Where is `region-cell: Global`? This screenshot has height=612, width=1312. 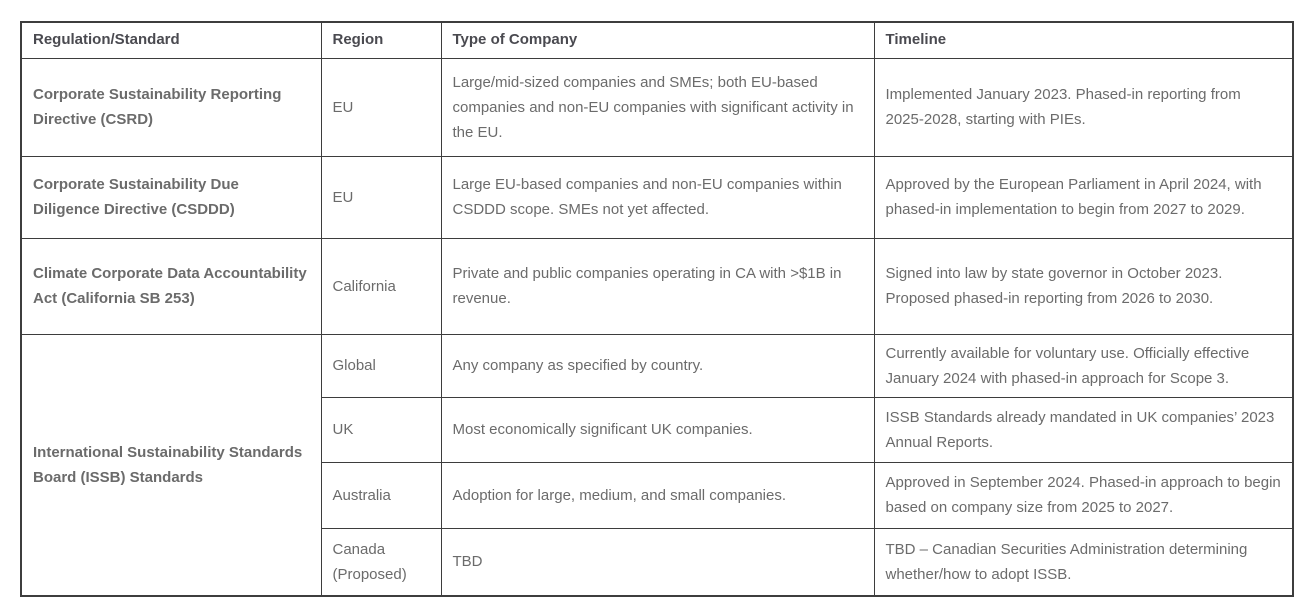
region-cell: Global is located at coordinates (381, 365).